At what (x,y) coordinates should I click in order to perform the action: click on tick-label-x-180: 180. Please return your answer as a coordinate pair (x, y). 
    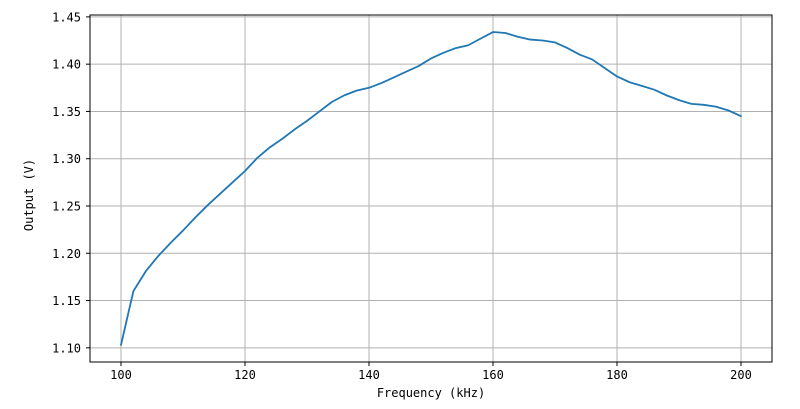
    Looking at the image, I should click on (617, 375).